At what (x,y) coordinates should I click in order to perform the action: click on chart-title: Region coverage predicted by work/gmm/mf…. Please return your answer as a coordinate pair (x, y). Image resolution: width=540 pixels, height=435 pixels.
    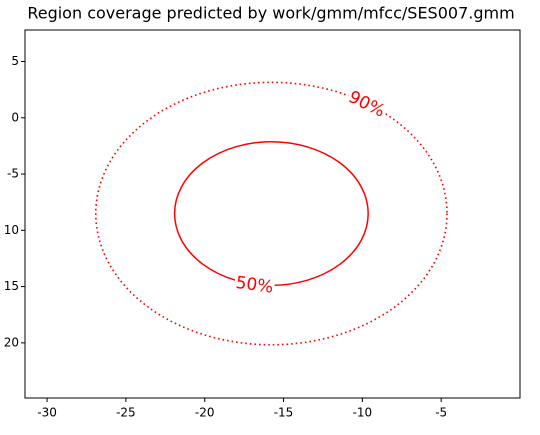
    Looking at the image, I should click on (270, 13).